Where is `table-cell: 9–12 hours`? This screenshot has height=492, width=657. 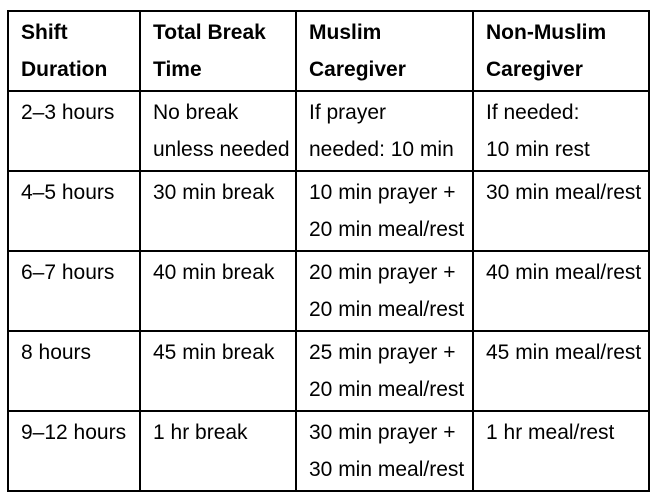
table-cell: 9–12 hours is located at coordinates (74, 451).